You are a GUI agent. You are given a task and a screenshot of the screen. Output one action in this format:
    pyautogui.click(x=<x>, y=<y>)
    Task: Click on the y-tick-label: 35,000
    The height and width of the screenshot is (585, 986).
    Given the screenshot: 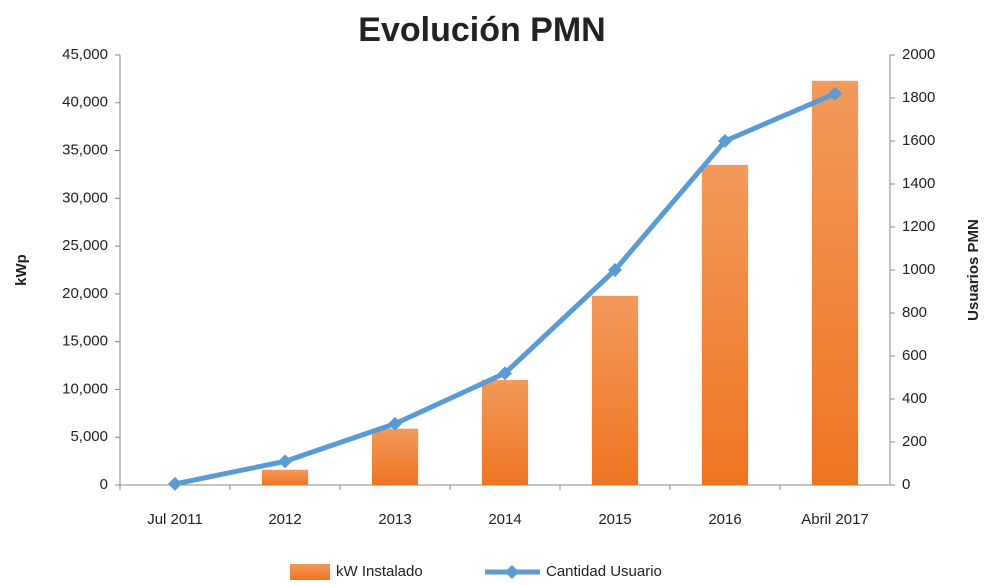 What is the action you would take?
    pyautogui.click(x=85, y=150)
    